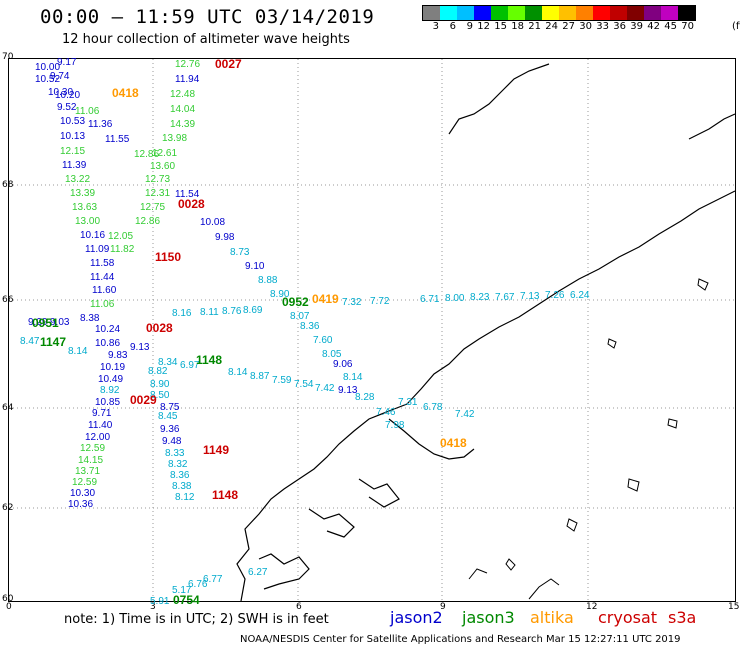 The image size is (740, 650). I want to click on pass-time-label: 0419, so click(325, 299).